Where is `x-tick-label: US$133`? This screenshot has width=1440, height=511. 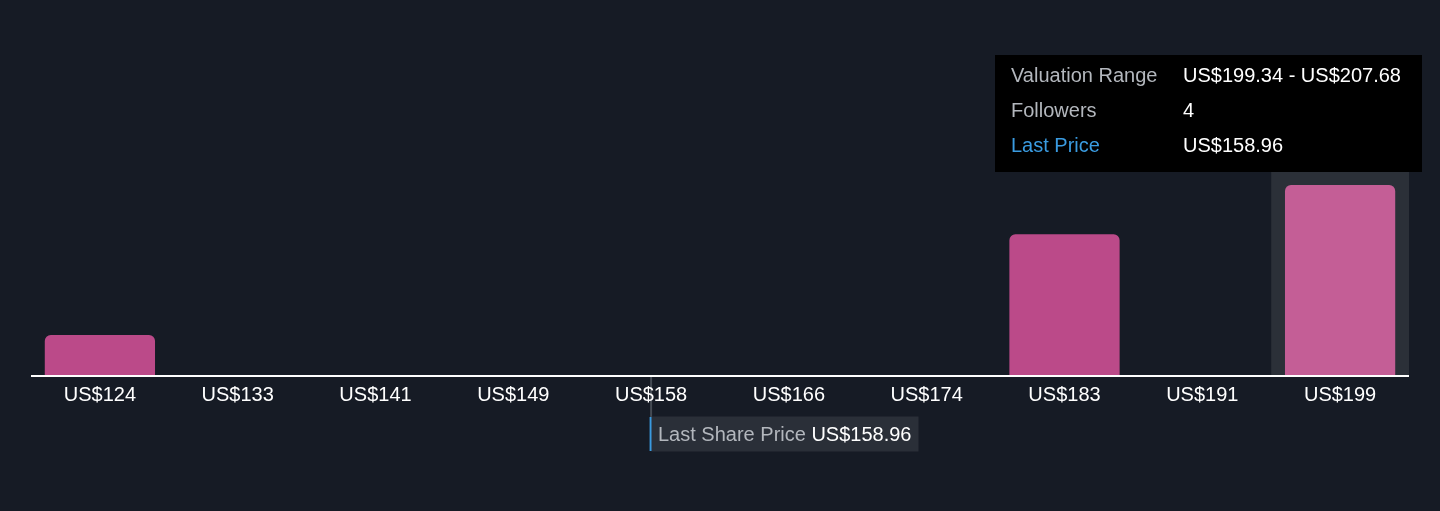 x-tick-label: US$133 is located at coordinates (237, 394).